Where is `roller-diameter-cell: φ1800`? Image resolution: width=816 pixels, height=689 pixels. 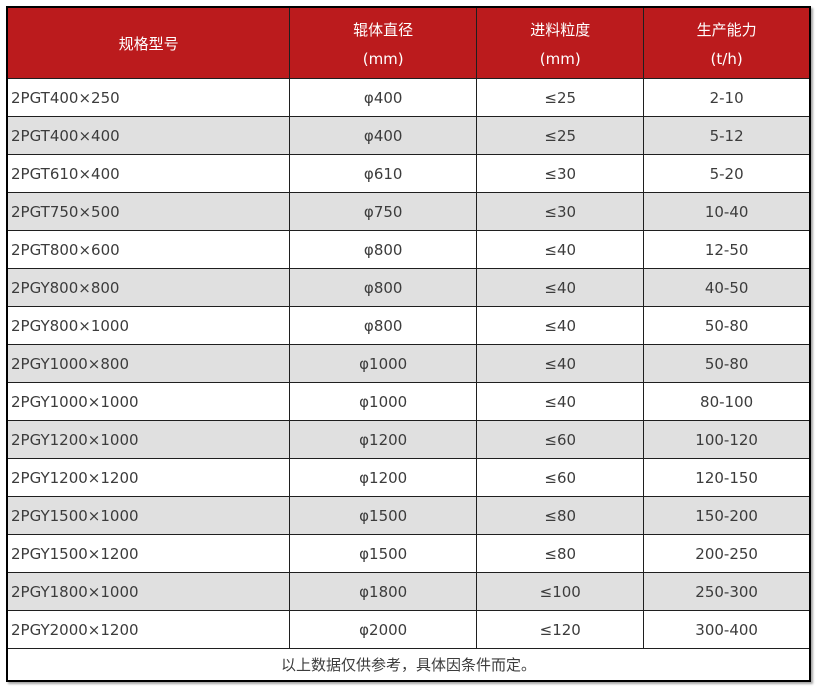
roller-diameter-cell: φ1800 is located at coordinates (383, 591).